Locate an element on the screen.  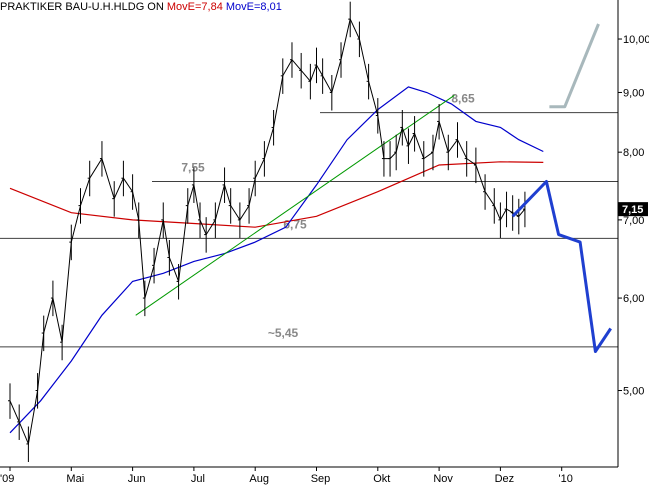
price-tag-box is located at coordinates (633, 209).